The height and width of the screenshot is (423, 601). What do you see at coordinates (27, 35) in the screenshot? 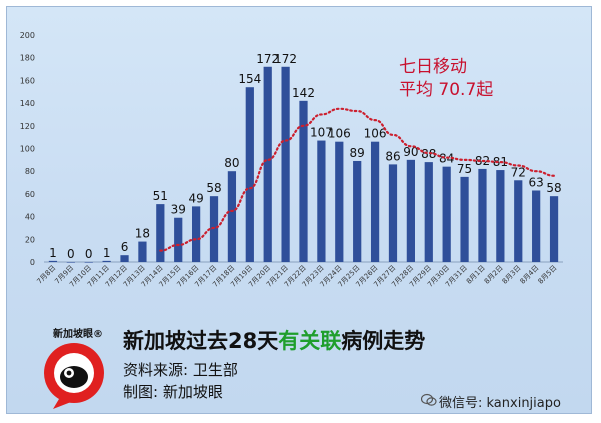
I see `y-tick-label: 200` at bounding box center [27, 35].